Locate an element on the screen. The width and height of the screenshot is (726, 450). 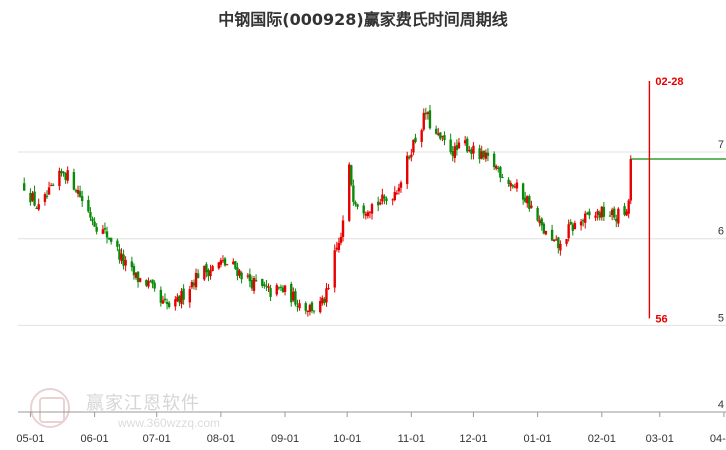
y-tick-label: 4 is located at coordinates (721, 405).